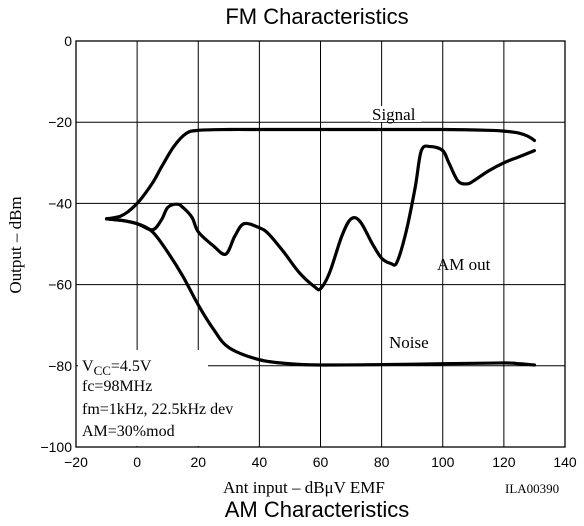 Image resolution: width=584 pixels, height=526 pixels. I want to click on condition-vcc-symbol: V, so click(88, 366).